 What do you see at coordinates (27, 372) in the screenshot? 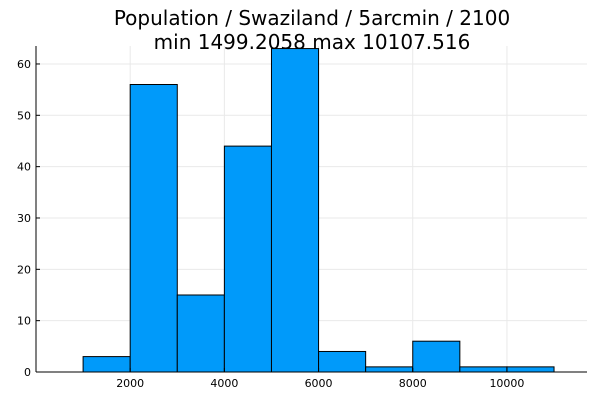
I see `y-tick-label: 0` at bounding box center [27, 372].